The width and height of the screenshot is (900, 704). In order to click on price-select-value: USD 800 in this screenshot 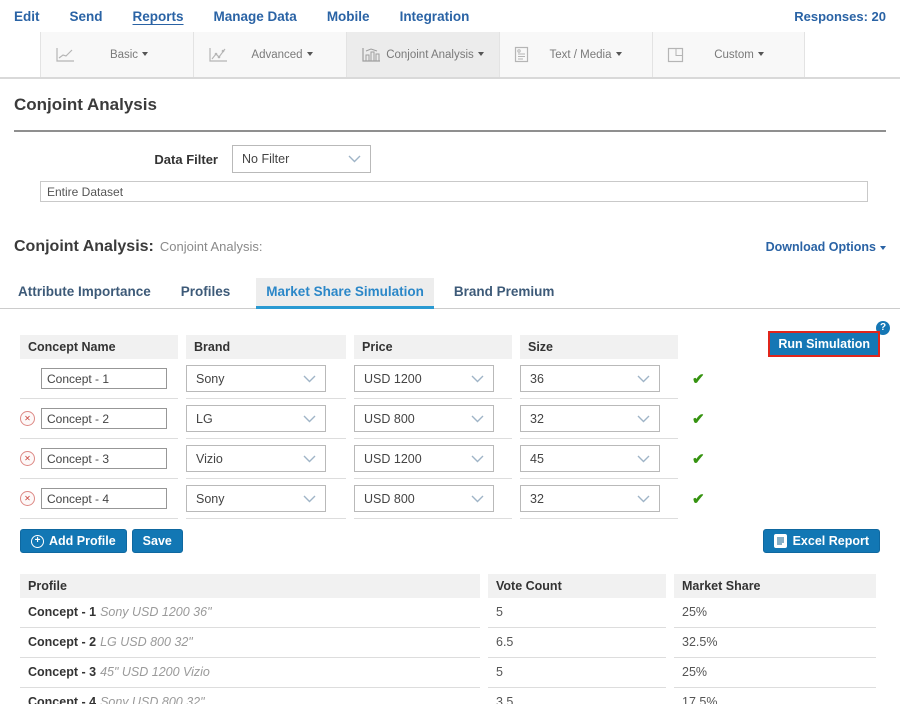, I will do `click(389, 498)`.